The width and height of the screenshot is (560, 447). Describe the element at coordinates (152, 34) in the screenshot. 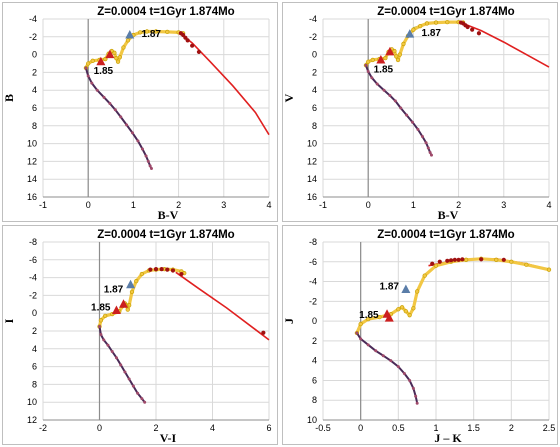

I see `mass-annotation: 1.87` at that location.